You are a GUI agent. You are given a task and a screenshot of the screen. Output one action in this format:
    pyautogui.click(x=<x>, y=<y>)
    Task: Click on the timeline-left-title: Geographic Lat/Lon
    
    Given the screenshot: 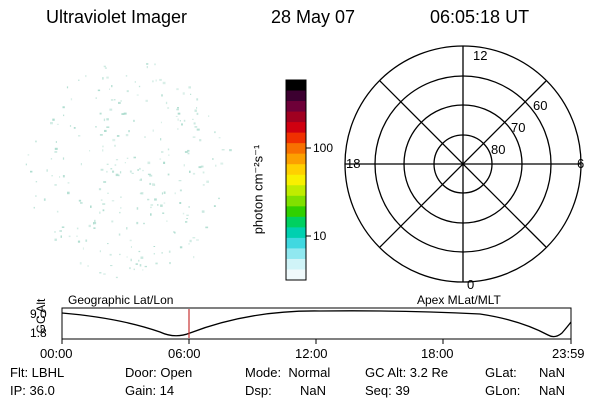 What is the action you would take?
    pyautogui.click(x=121, y=300)
    